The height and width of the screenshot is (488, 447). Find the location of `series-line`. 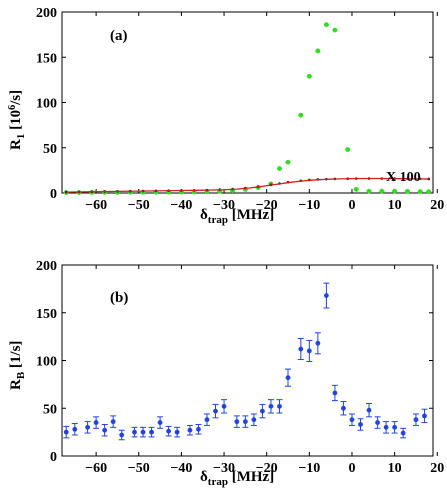

series-line is located at coordinates (247, 185).